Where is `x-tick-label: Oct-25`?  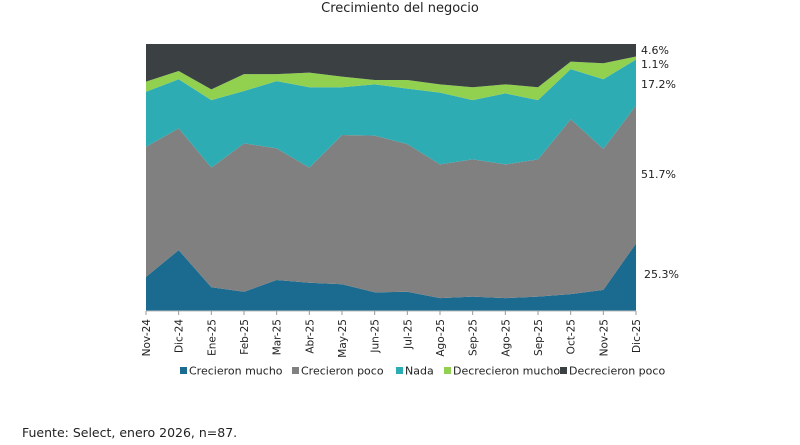 x-tick-label: Oct-25 is located at coordinates (572, 336).